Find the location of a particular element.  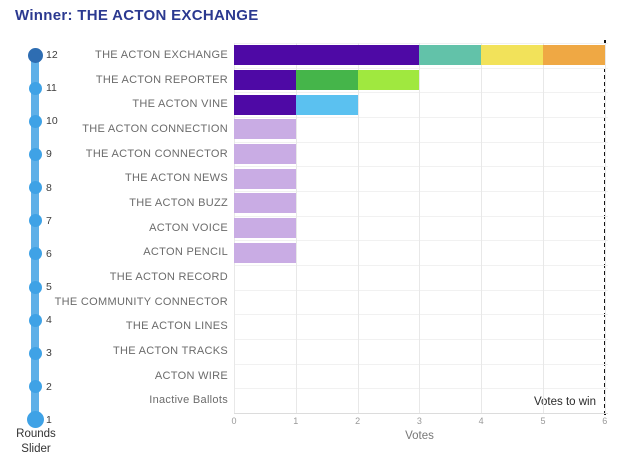

slider-round-number: 8 is located at coordinates (49, 187).